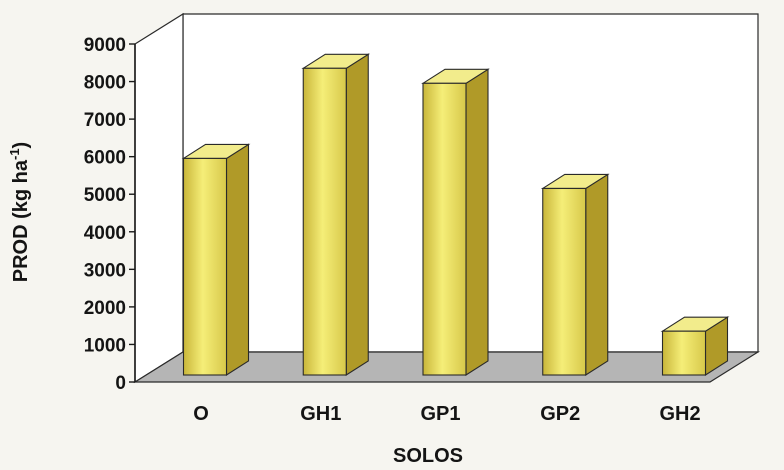 The image size is (784, 470). Describe the element at coordinates (105, 270) in the screenshot. I see `y-tick-label: 3000` at that location.